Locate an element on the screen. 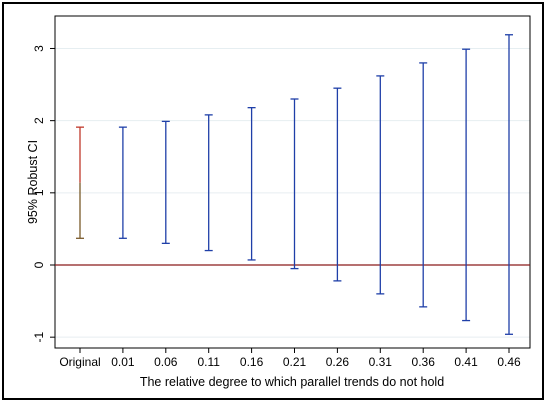  y-axis-ticks: -1 0 1 2 3 is located at coordinates (43, 194).